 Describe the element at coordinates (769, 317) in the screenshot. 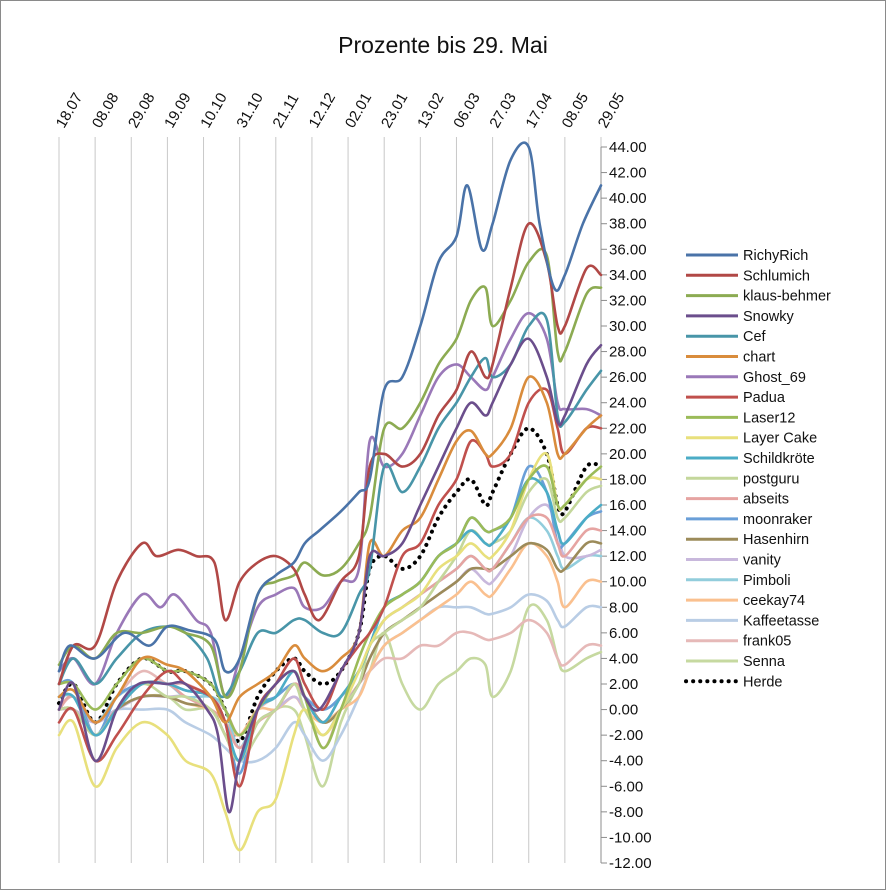

I see `legend-label: Snowky` at that location.